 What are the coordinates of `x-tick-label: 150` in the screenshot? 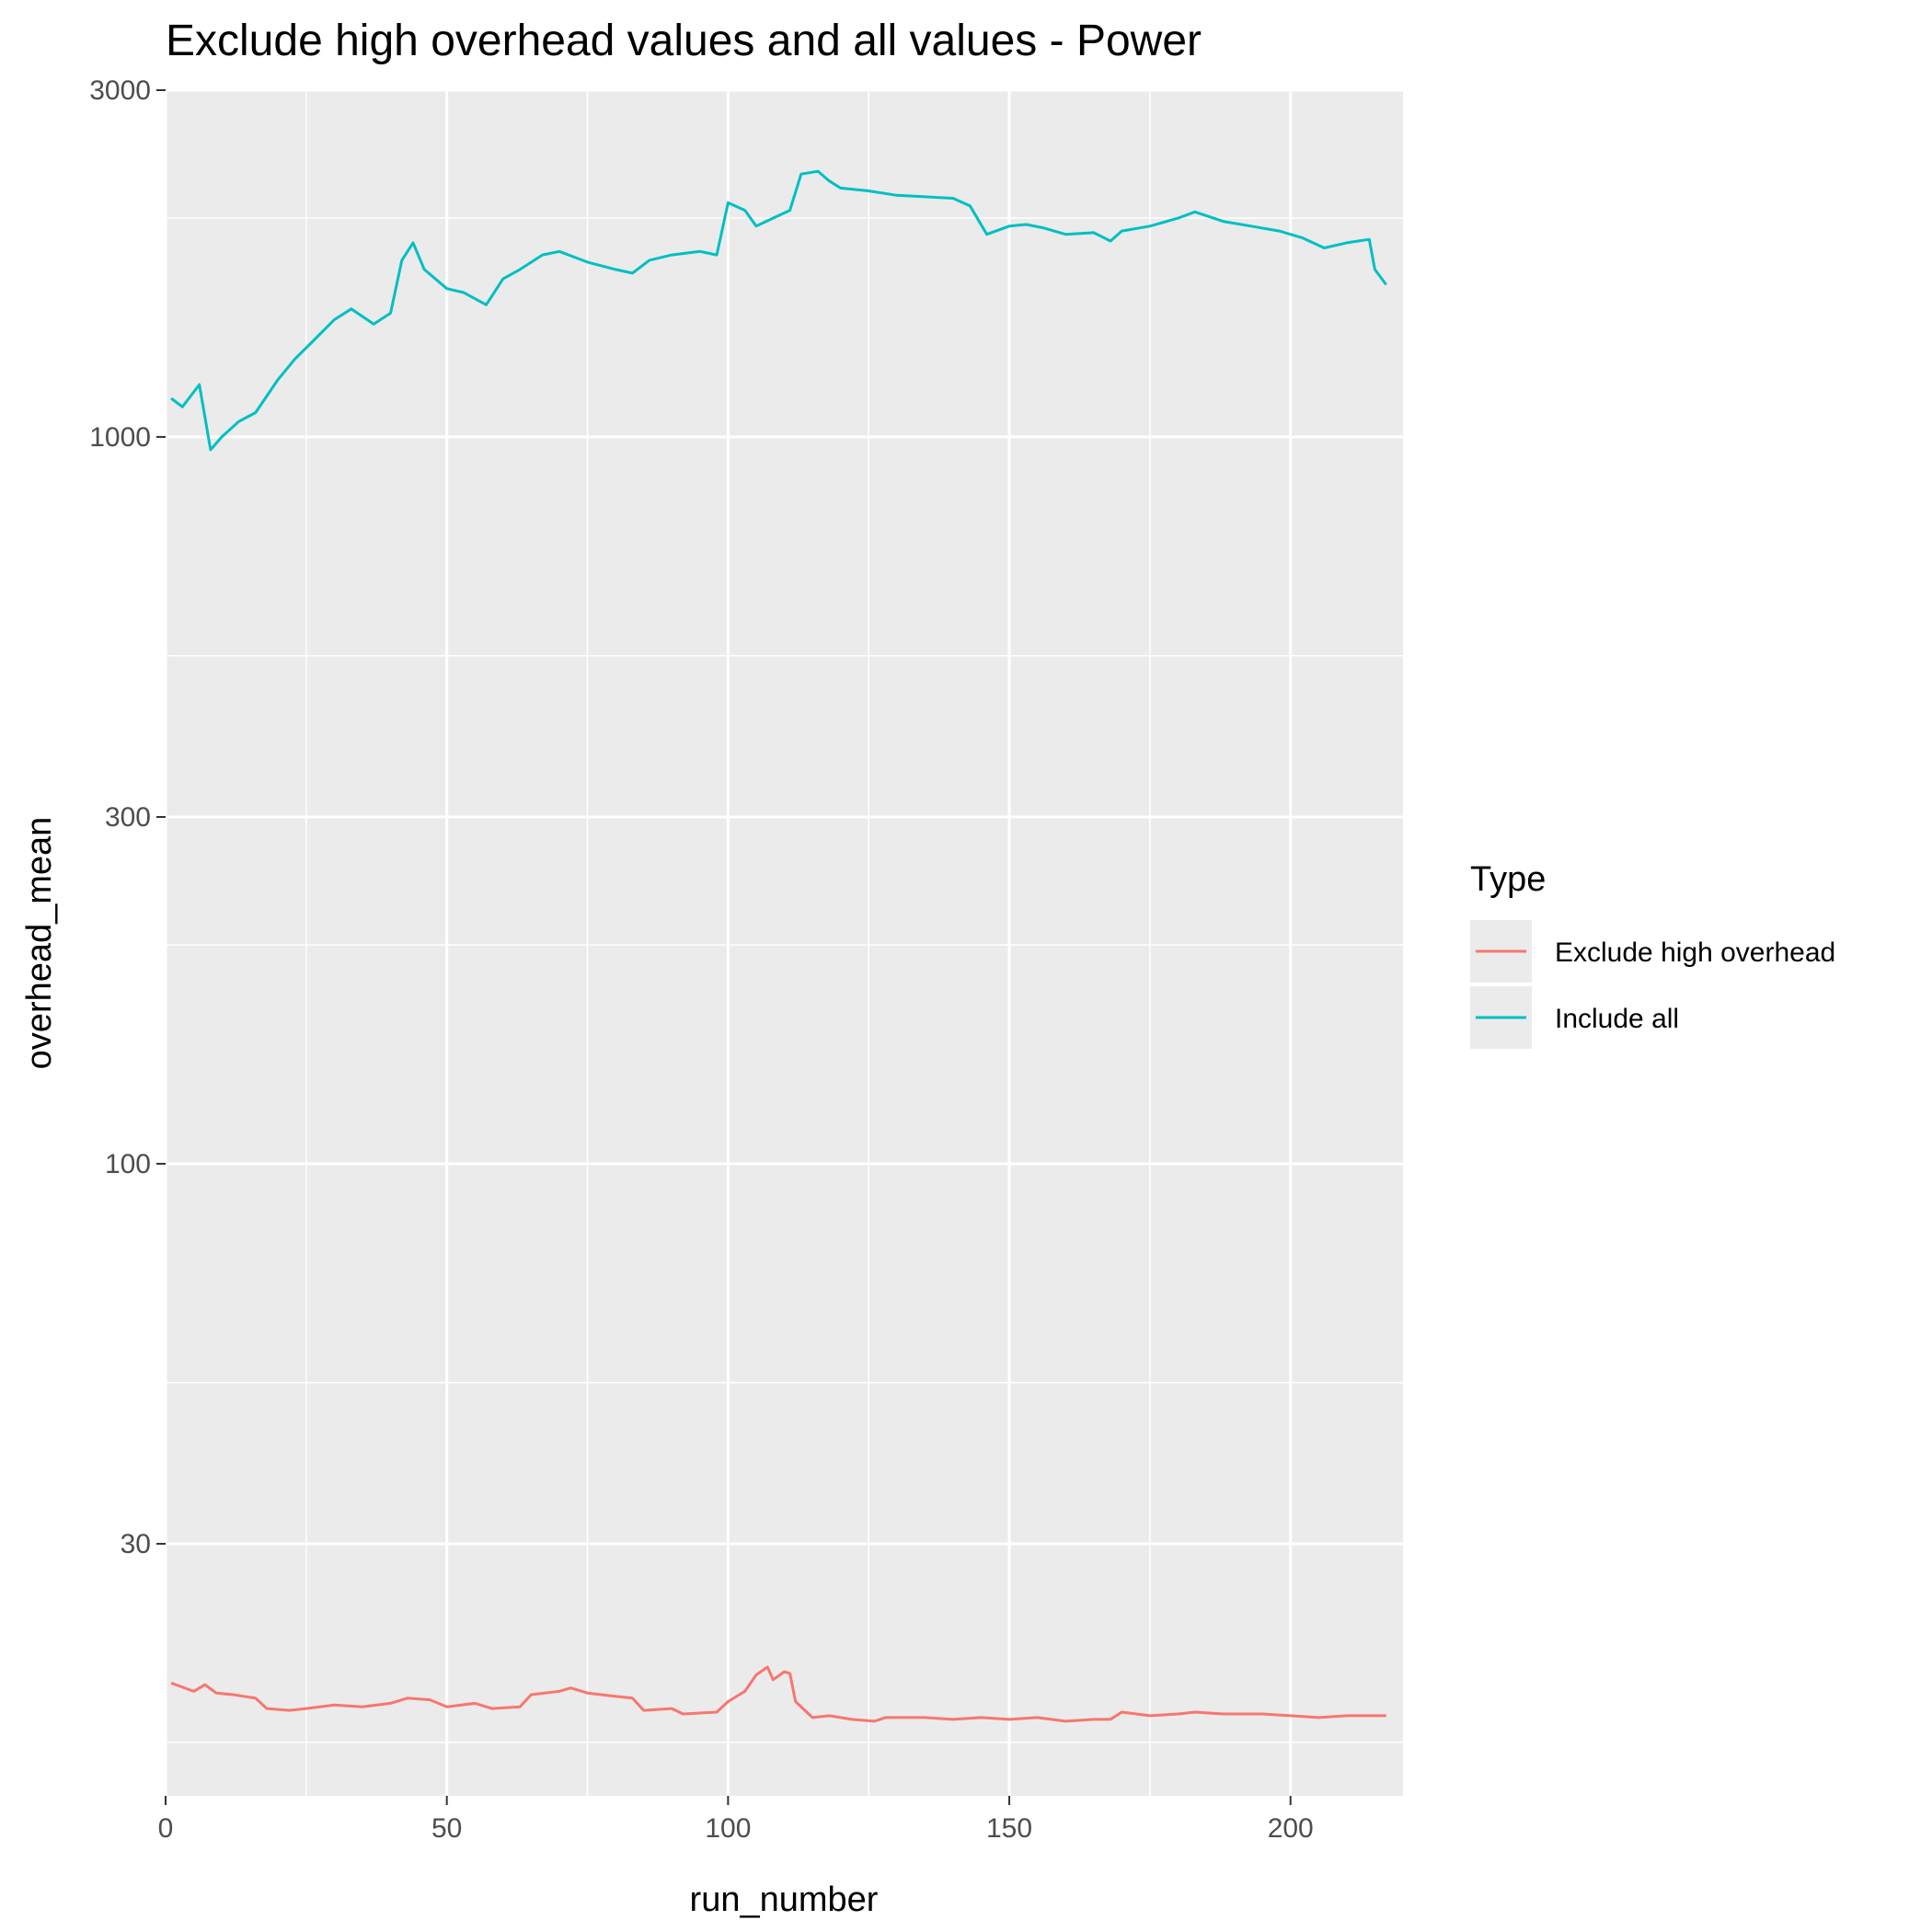 It's located at (1009, 1828).